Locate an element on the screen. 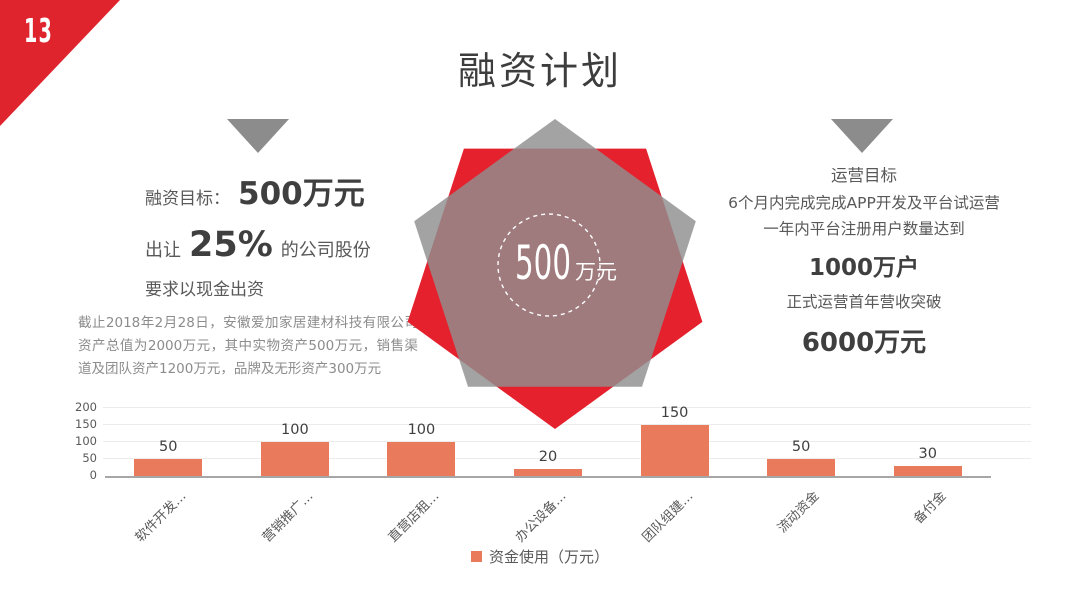 The height and width of the screenshot is (607, 1080). financing-goal-block: 融资目标： 500万元 出让 25% 的公司股份 要求以现金出资 is located at coordinates (290, 234).